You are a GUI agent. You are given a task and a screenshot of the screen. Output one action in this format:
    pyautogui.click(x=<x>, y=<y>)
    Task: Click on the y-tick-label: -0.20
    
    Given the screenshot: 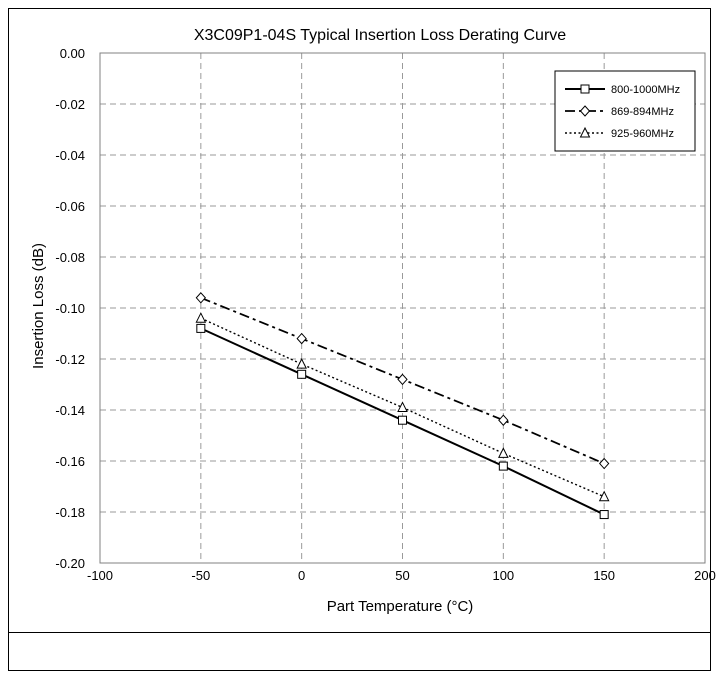 What is the action you would take?
    pyautogui.click(x=70, y=563)
    